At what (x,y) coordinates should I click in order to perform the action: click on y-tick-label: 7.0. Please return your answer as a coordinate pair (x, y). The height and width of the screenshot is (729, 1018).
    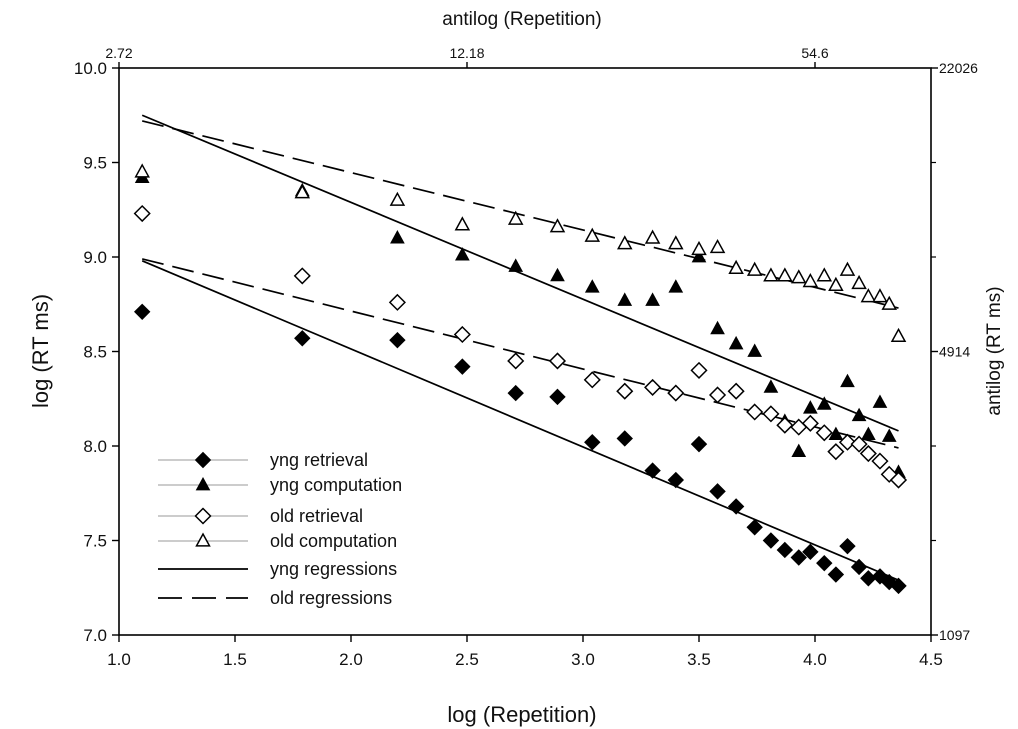
    Looking at the image, I should click on (95, 635).